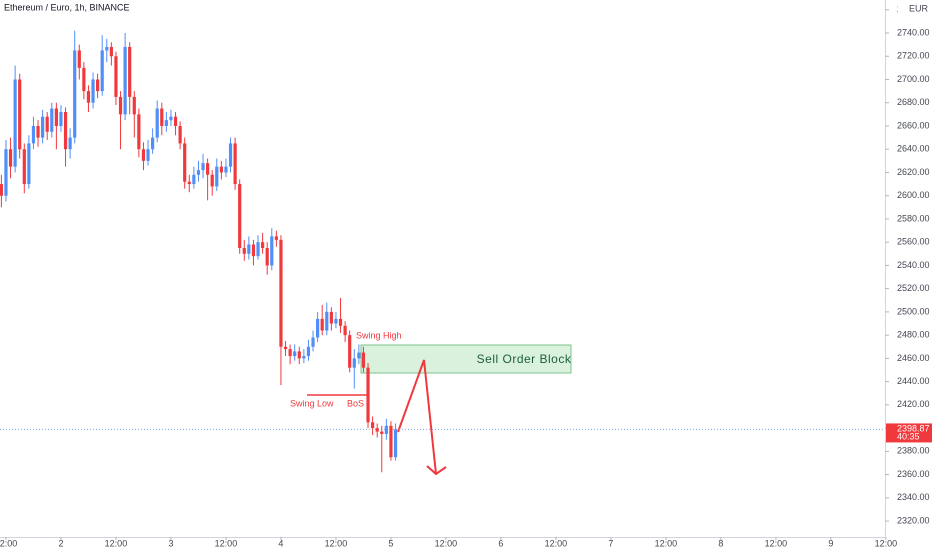 This screenshot has width=932, height=550. What do you see at coordinates (830, 543) in the screenshot?
I see `x-tick-label: 9` at bounding box center [830, 543].